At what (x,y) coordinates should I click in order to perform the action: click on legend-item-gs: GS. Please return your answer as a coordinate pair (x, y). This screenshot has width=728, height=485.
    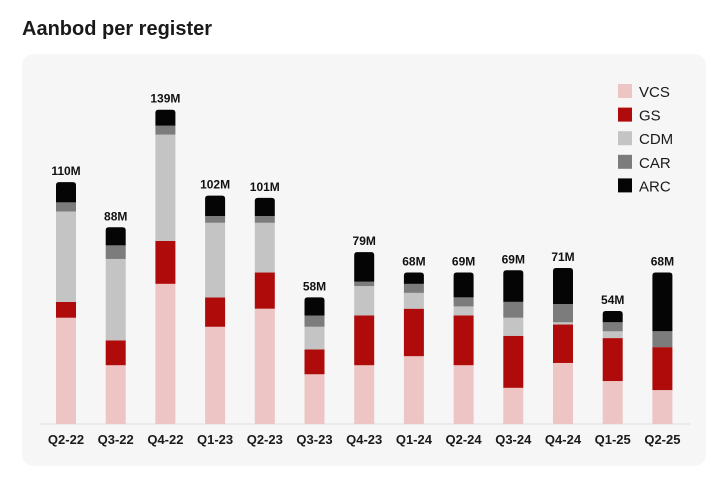
    Looking at the image, I should click on (639, 116).